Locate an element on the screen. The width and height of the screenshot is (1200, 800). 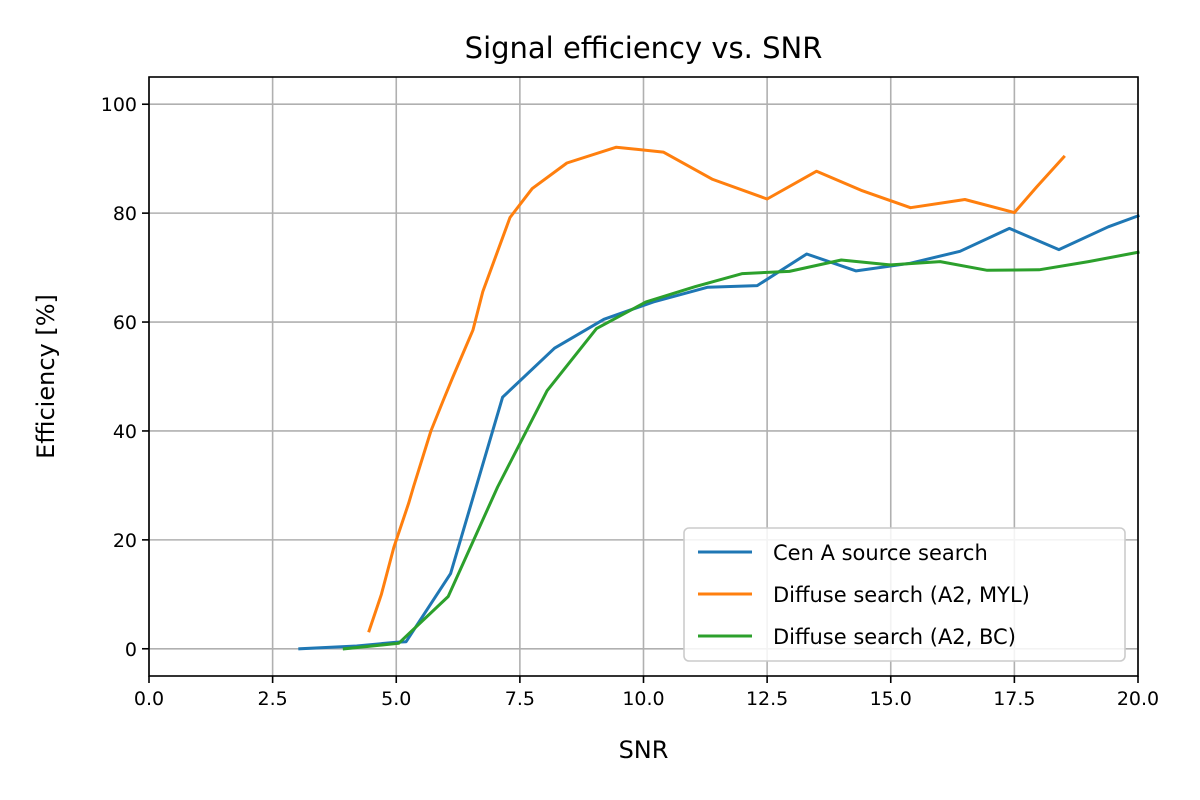
legend-label-0: Cen A source search is located at coordinates (880, 553).